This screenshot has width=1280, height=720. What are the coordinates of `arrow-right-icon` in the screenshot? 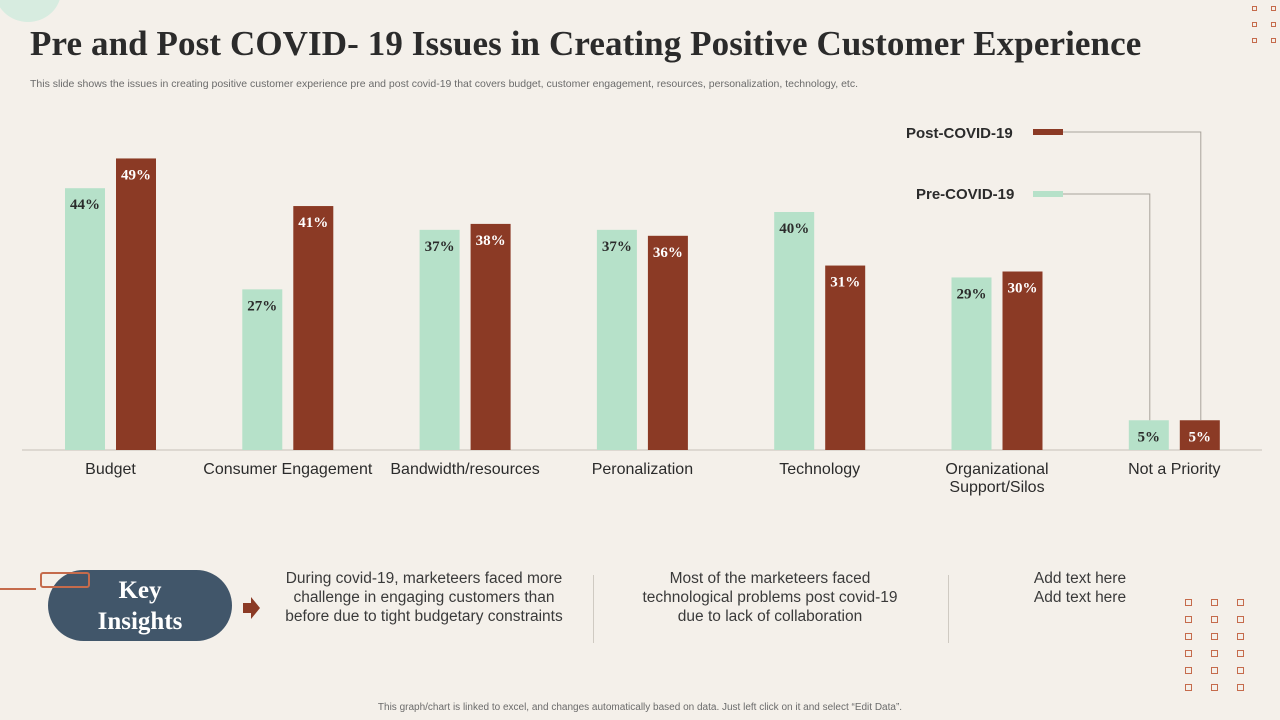 It's located at (251, 608).